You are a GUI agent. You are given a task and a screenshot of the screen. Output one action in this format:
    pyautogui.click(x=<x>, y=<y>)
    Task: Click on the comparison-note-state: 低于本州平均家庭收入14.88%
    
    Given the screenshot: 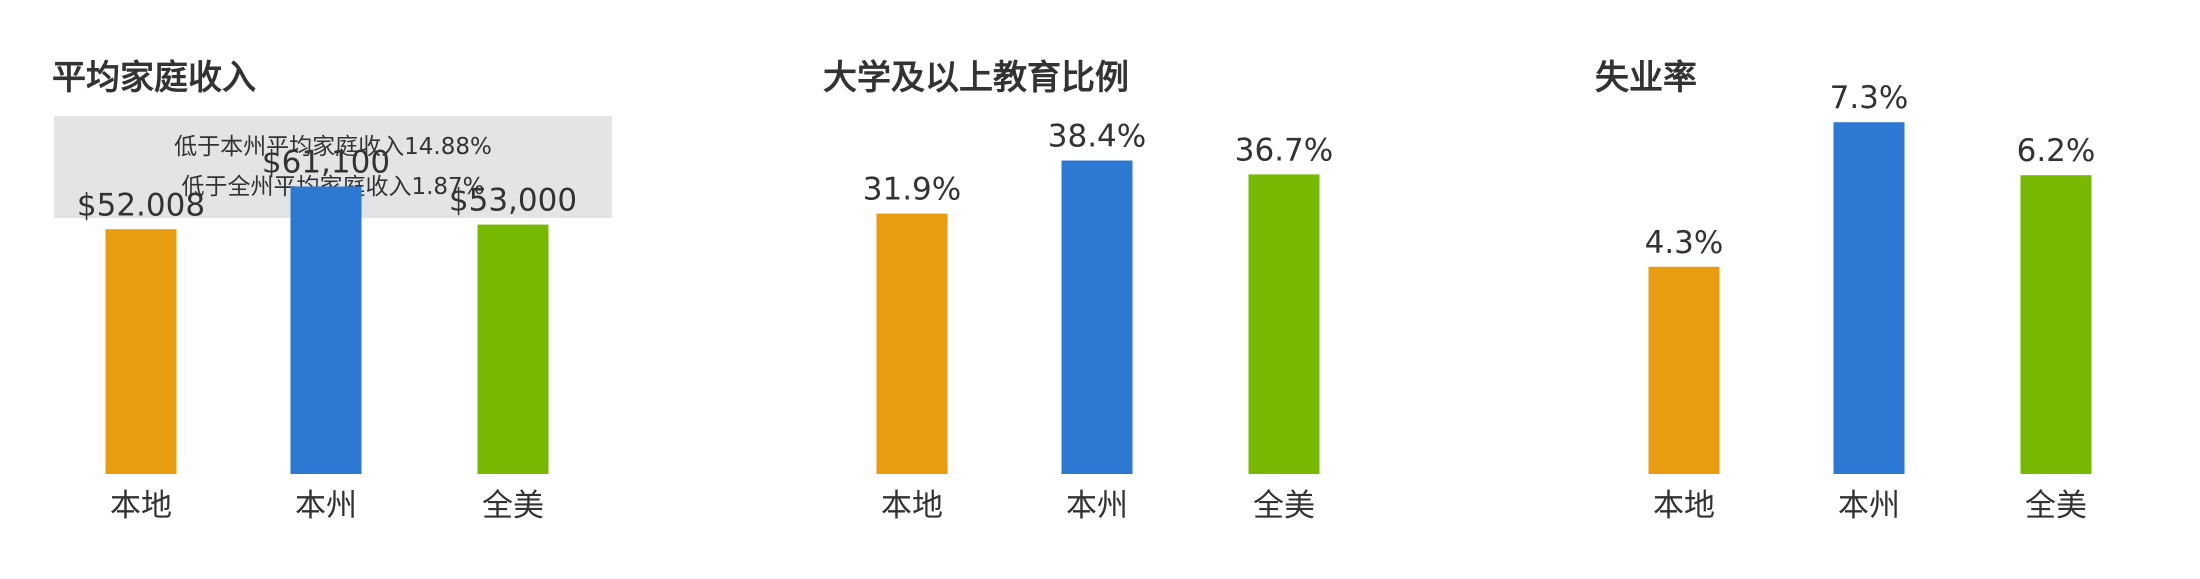 What is the action you would take?
    pyautogui.click(x=333, y=147)
    